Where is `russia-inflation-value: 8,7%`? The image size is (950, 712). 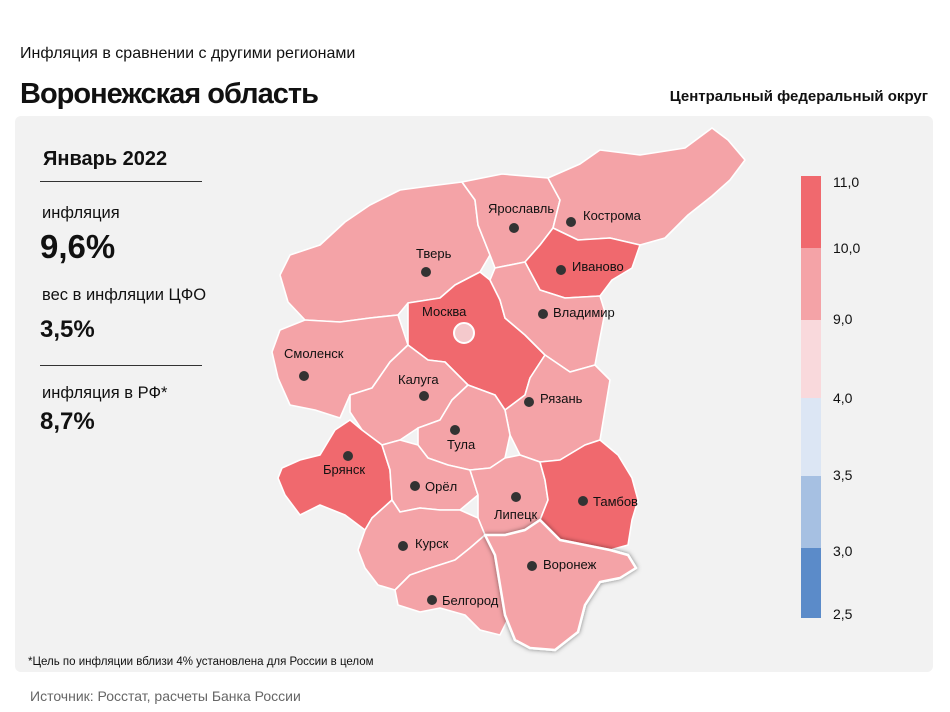 russia-inflation-value: 8,7% is located at coordinates (67, 421).